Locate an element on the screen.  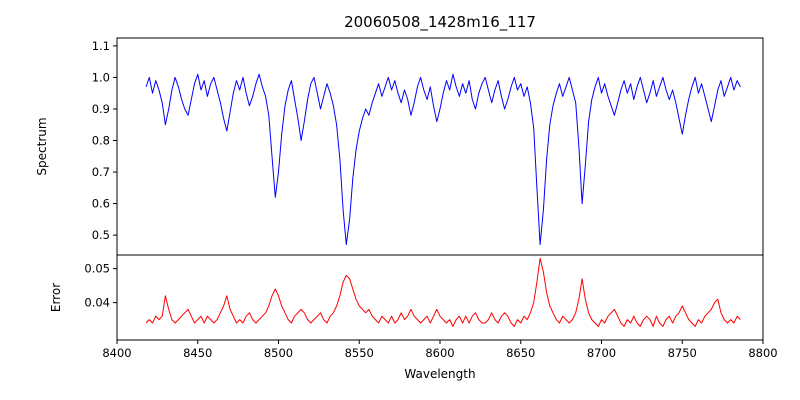
y-tick-label: 1.0 is located at coordinates (101, 77).